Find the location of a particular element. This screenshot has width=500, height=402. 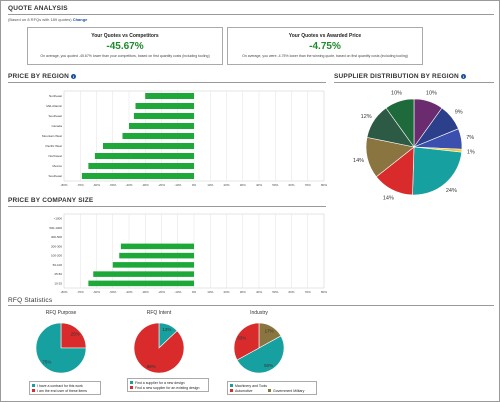

card-value: -4.75% is located at coordinates (325, 46).